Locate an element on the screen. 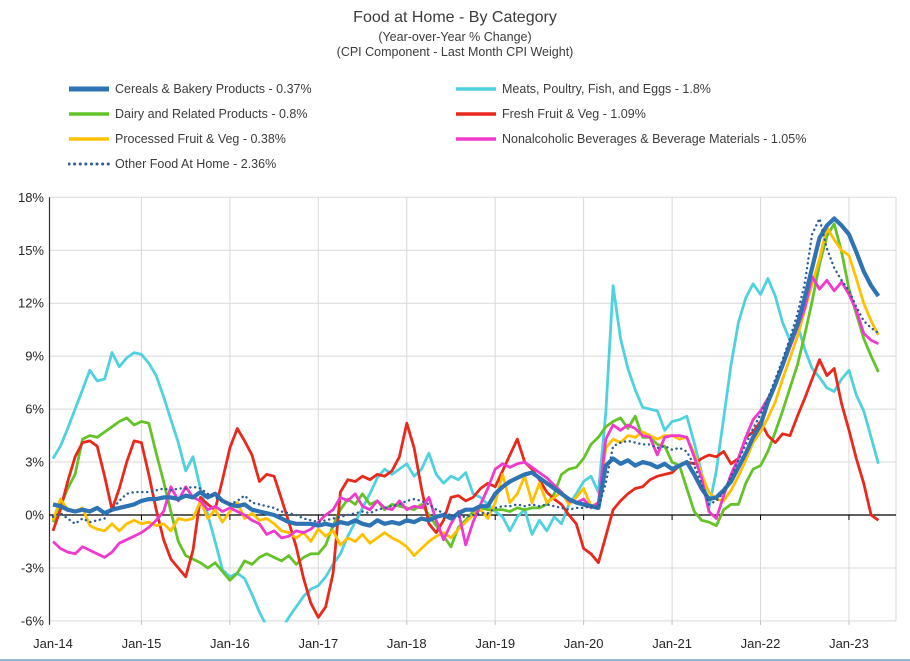 Image resolution: width=910 pixels, height=661 pixels. y-axis-label: 12% is located at coordinates (31, 303).